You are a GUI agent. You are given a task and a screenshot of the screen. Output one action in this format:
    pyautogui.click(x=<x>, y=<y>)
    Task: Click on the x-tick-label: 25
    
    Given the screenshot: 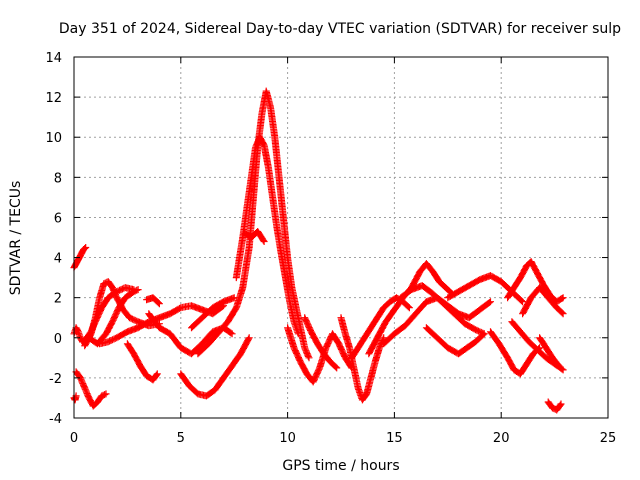 What is the action you would take?
    pyautogui.click(x=608, y=438)
    